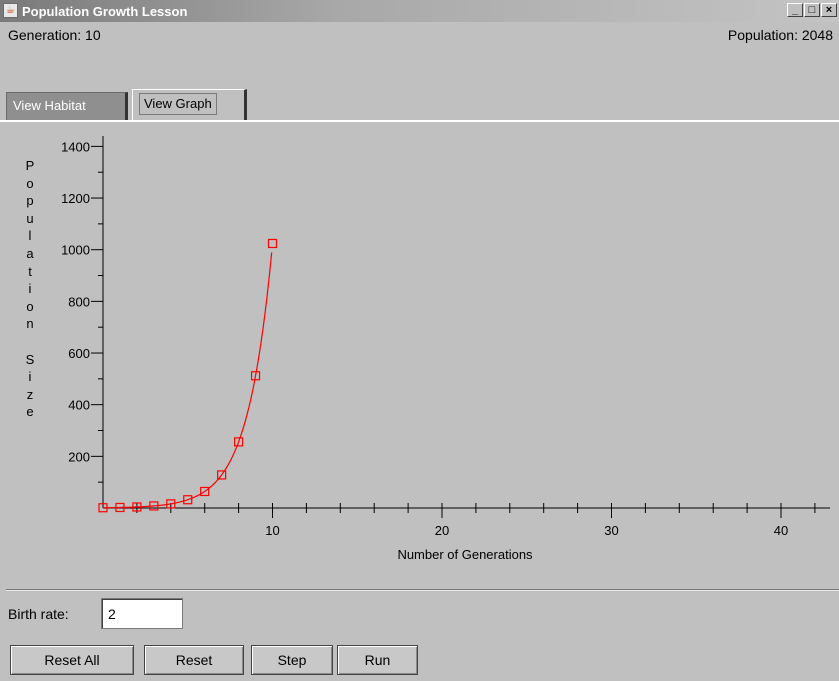  I want to click on separator, so click(422, 589).